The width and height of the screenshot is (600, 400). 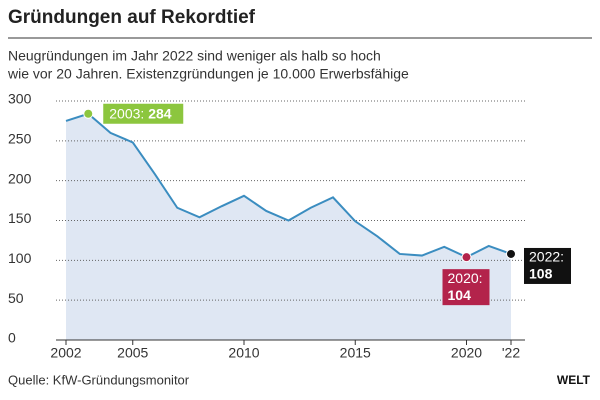 What do you see at coordinates (12, 338) in the screenshot?
I see `y-tick-label: 0` at bounding box center [12, 338].